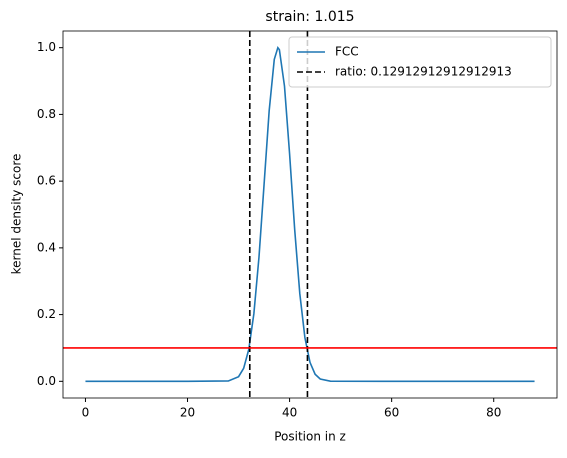 The height and width of the screenshot is (458, 567). What do you see at coordinates (46, 247) in the screenshot?
I see `y-tick-label: 0.4` at bounding box center [46, 247].